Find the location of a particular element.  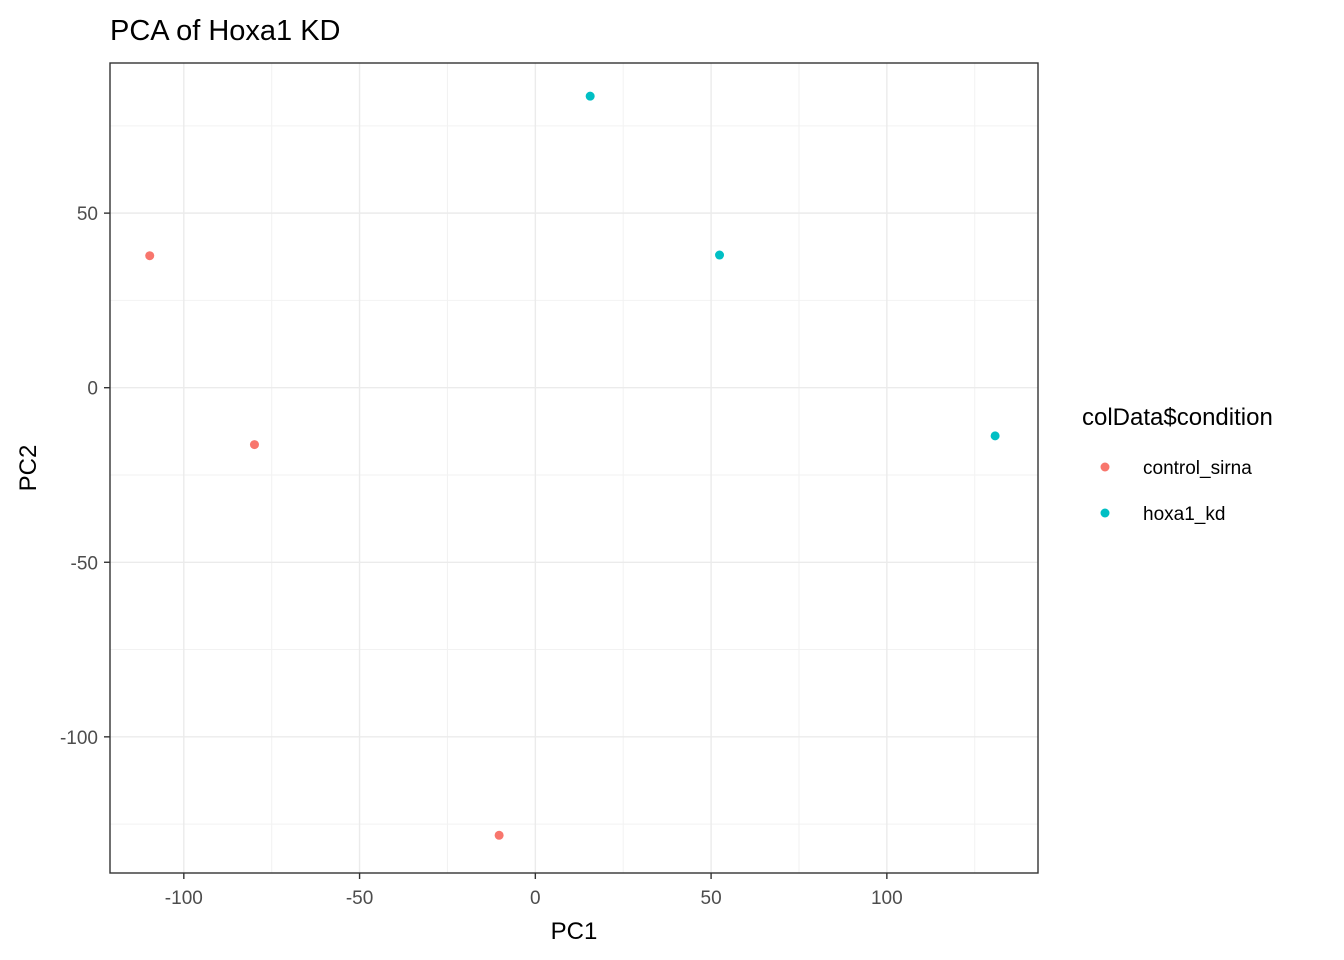

legend: colData$condition control_sirna hoxa1_kd is located at coordinates (1177, 464).